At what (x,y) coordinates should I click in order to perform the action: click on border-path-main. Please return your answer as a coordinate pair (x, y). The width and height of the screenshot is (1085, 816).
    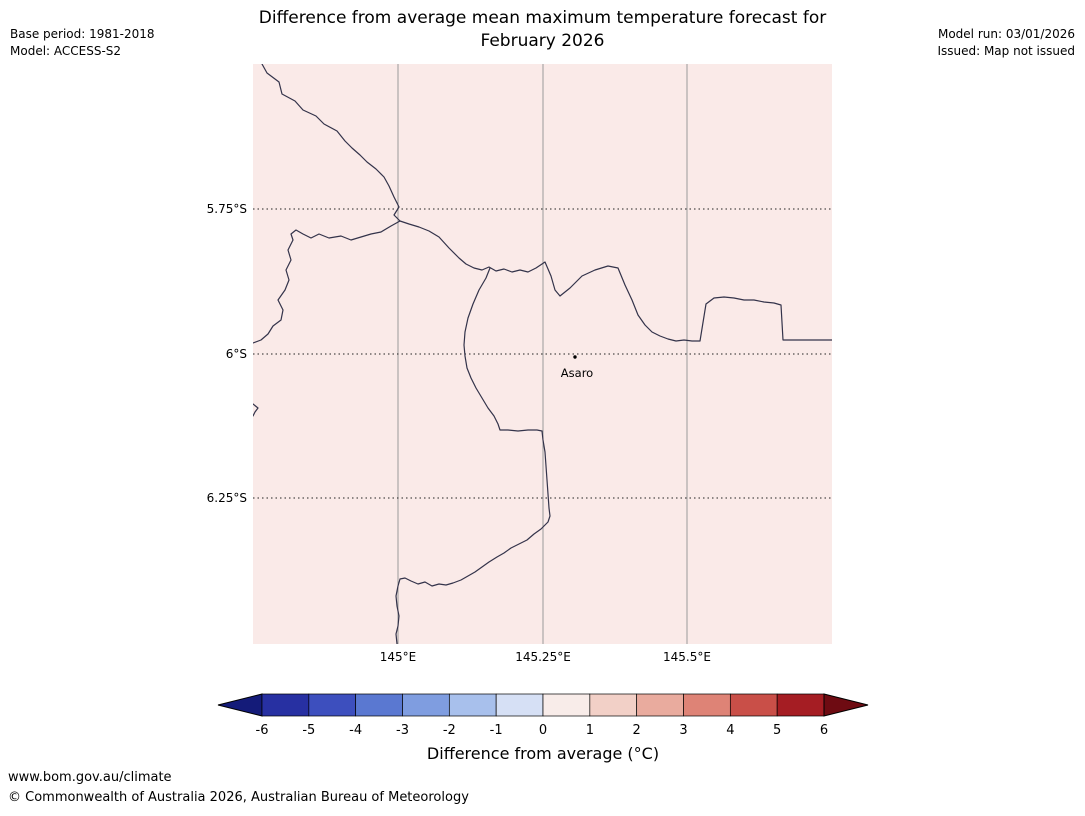
    Looking at the image, I should click on (542, 282).